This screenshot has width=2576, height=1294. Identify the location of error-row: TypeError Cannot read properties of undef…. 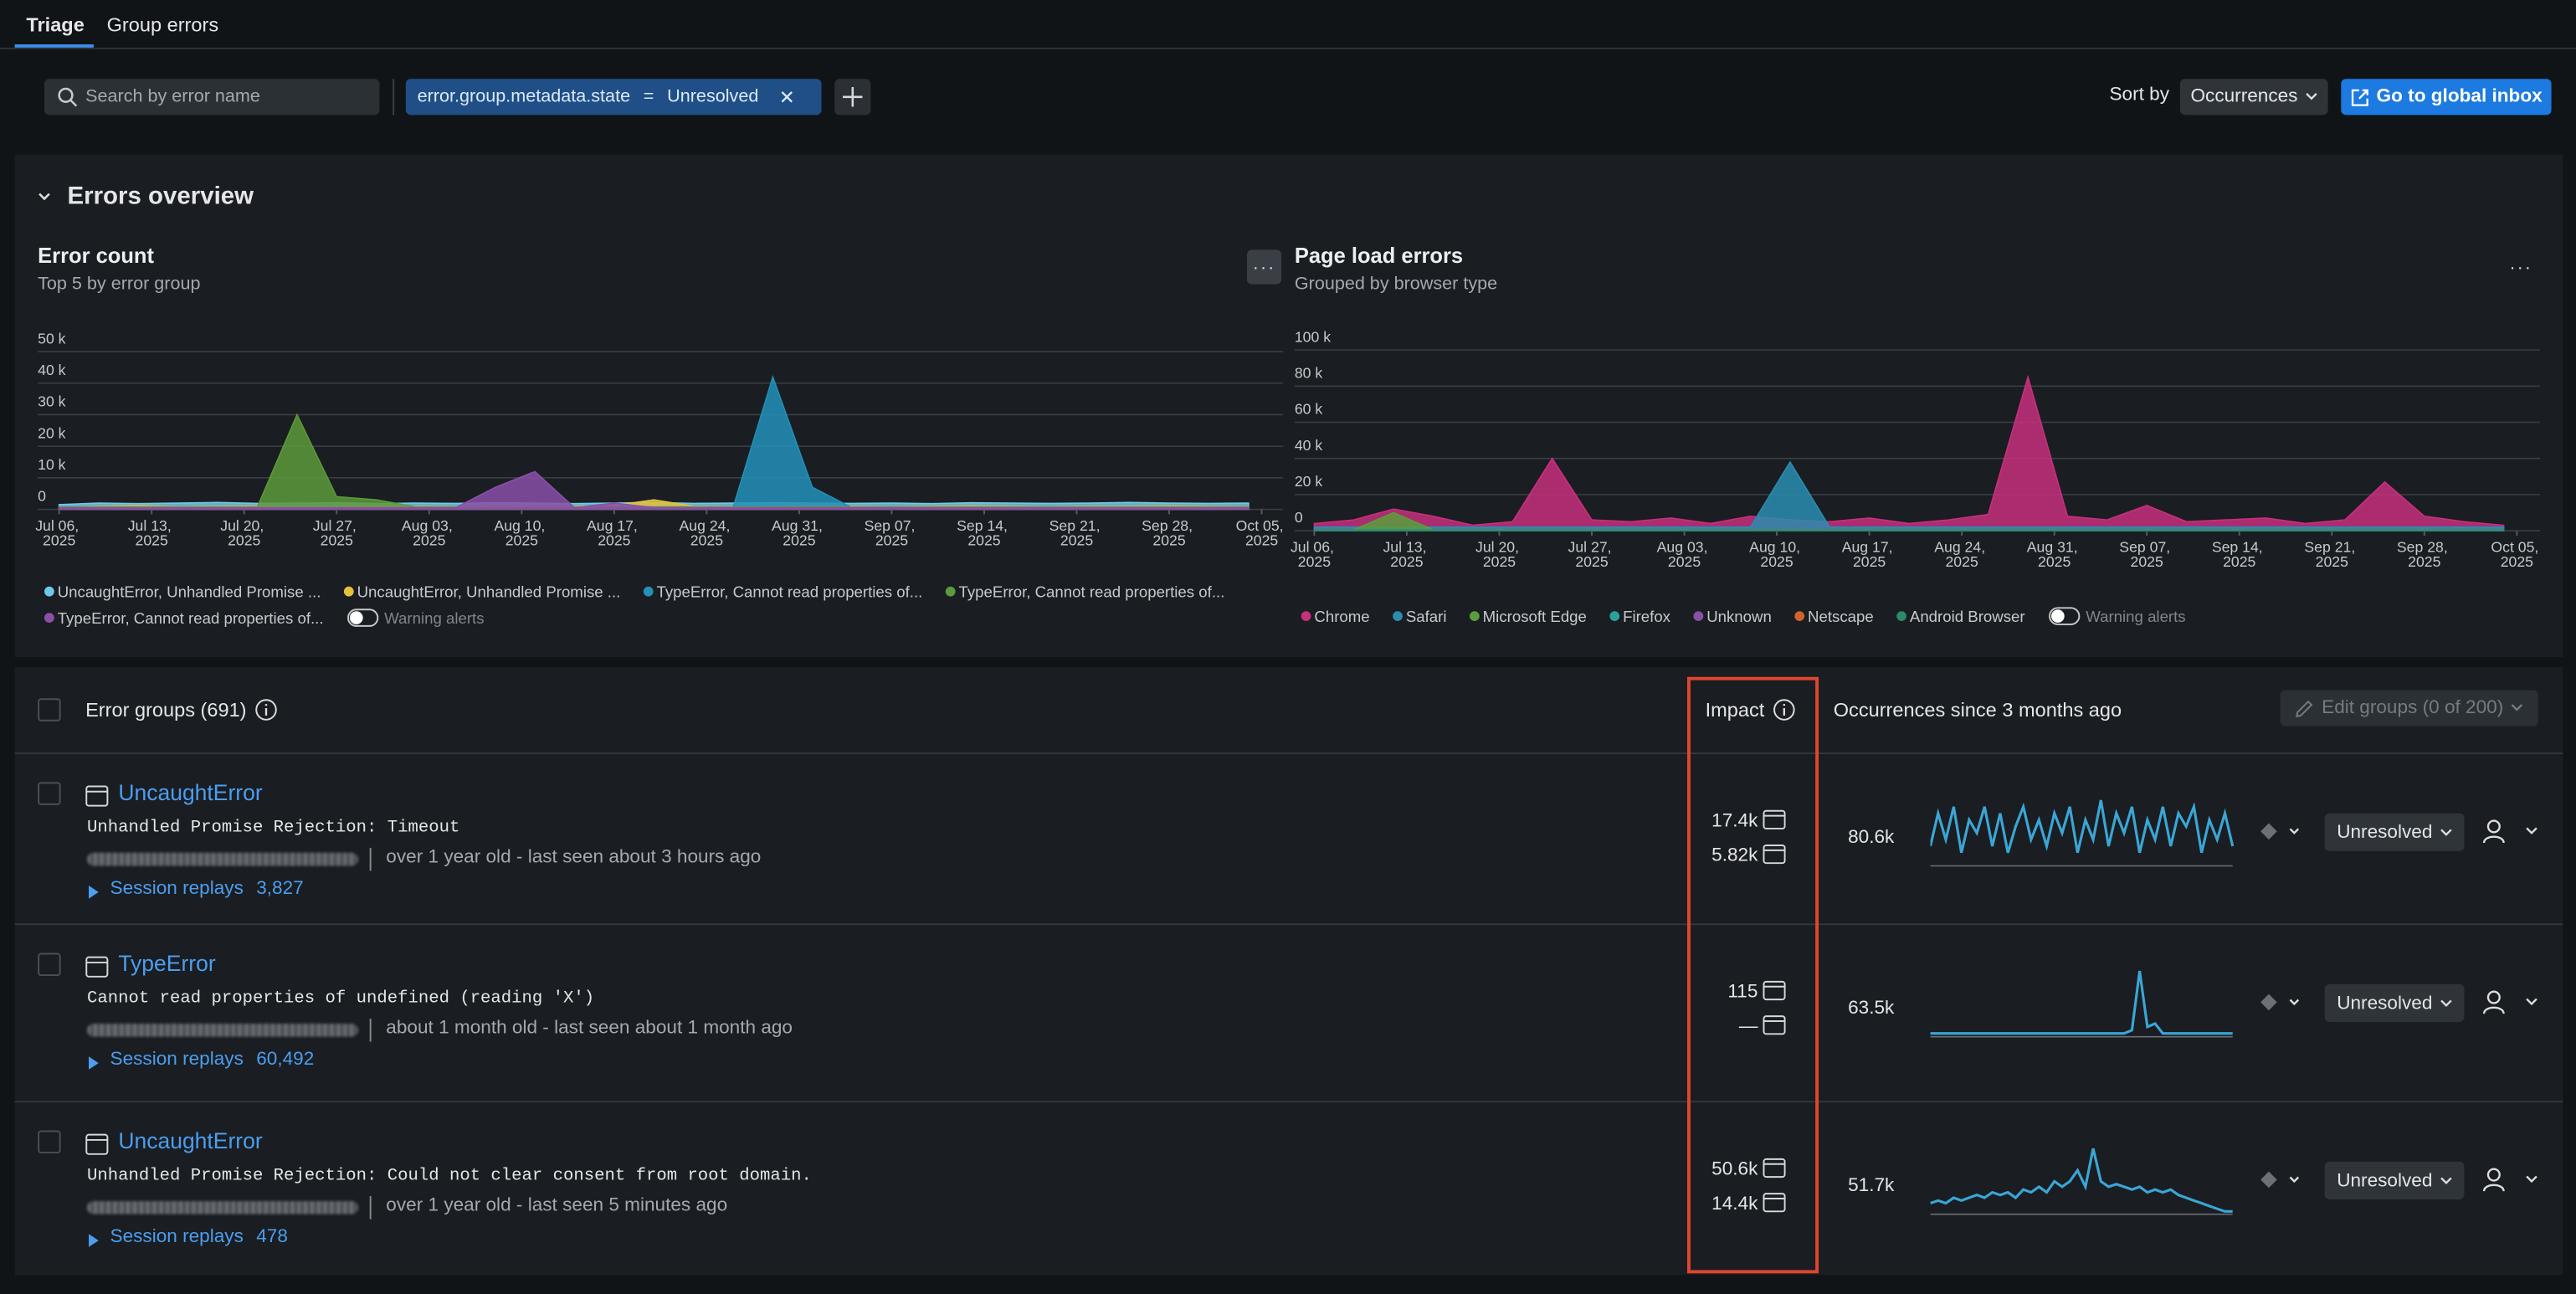
(1289, 1013).